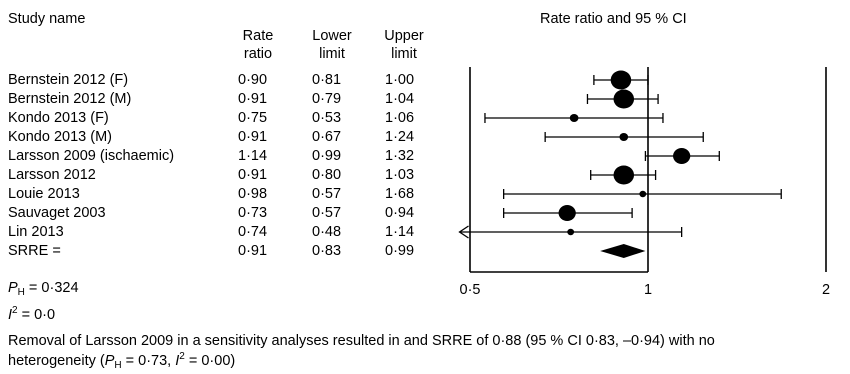 Image resolution: width=850 pixels, height=374 pixels. I want to click on lower-limit-value: 0·83, so click(327, 251).